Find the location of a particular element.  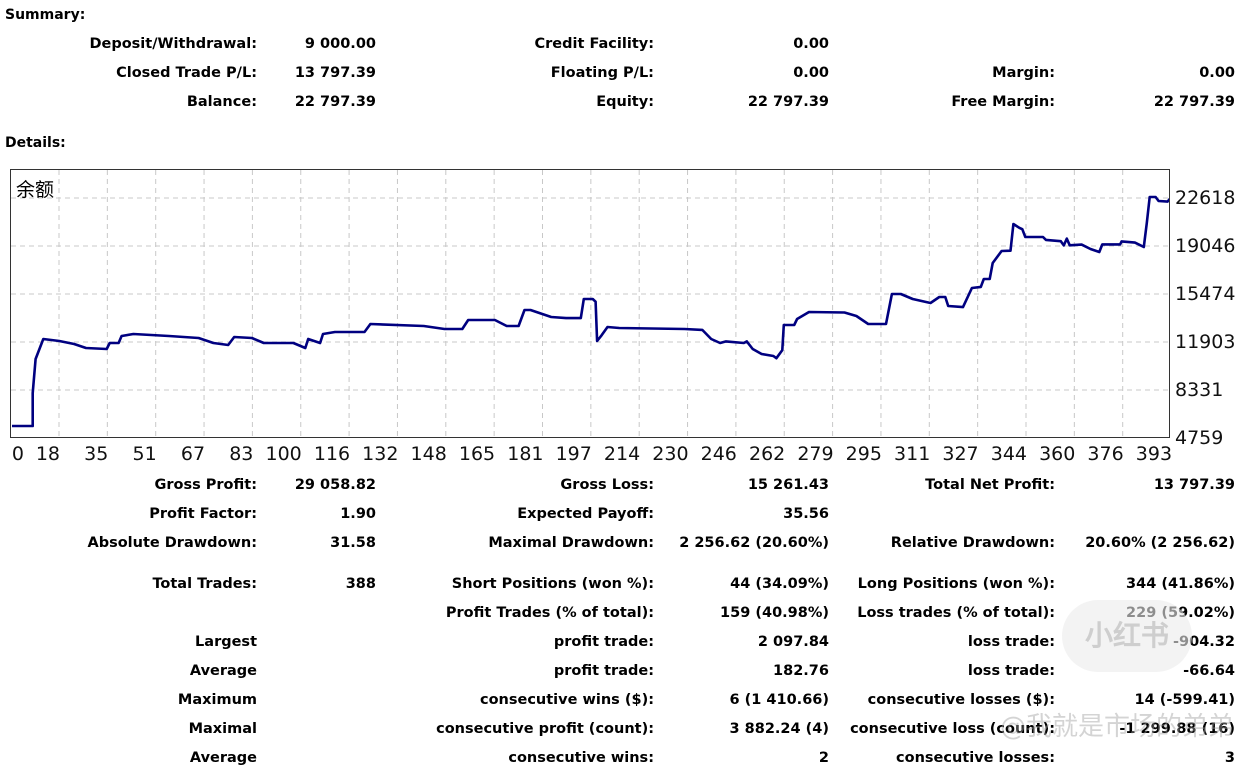

field-label: Closed Trade P/L: is located at coordinates (186, 73).